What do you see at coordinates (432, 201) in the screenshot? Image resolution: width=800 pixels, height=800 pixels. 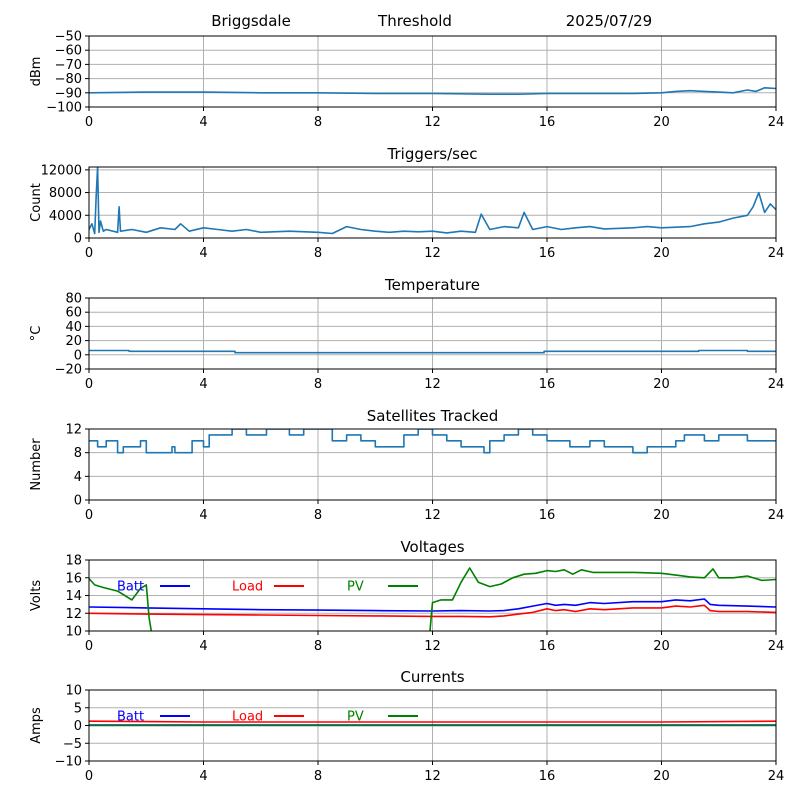 I see `series-line-triggers` at bounding box center [432, 201].